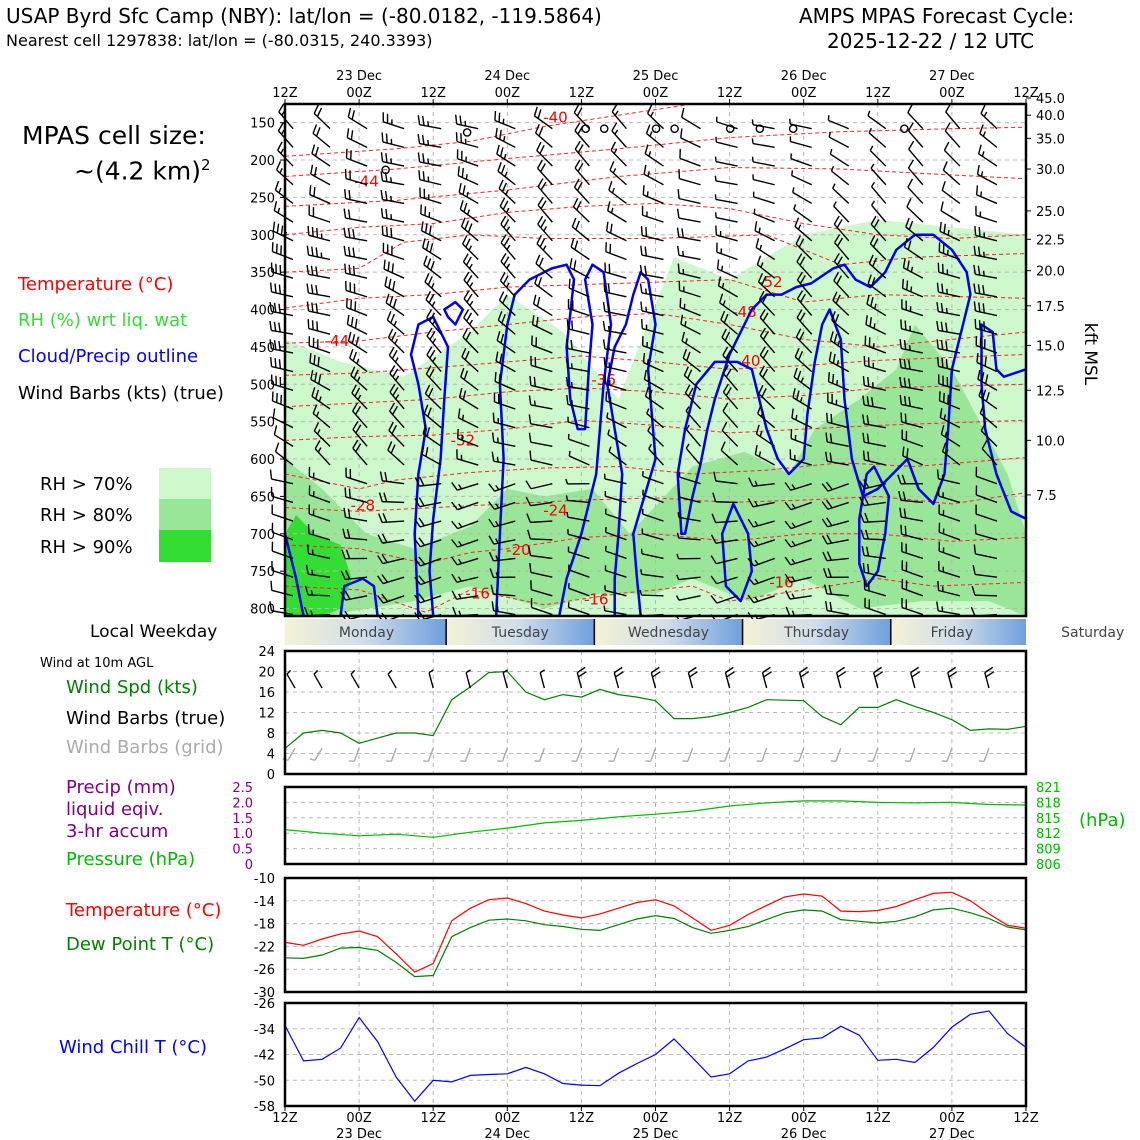 Image resolution: width=1140 pixels, height=1140 pixels. Describe the element at coordinates (762, 754) in the screenshot. I see `wind-barb-10m-grid` at that location.